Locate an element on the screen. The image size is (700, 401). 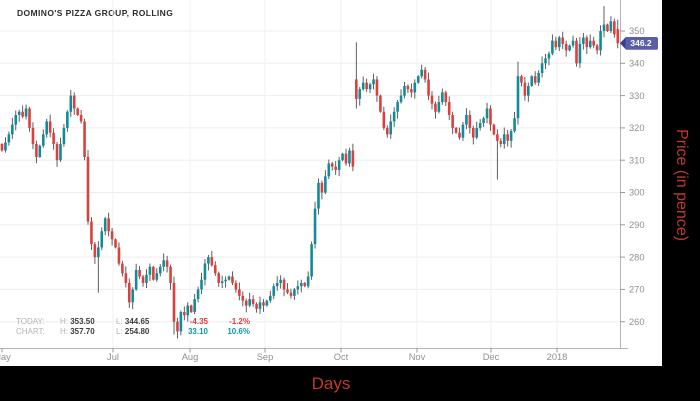
stats-today-change-pct: -1.2% is located at coordinates (239, 321).